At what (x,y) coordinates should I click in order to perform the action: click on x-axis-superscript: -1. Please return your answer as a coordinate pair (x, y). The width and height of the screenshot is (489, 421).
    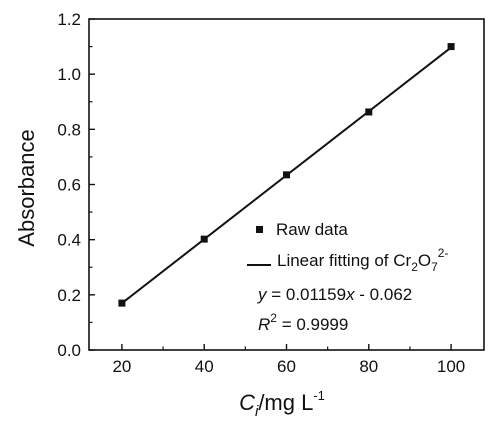
    Looking at the image, I should click on (319, 395).